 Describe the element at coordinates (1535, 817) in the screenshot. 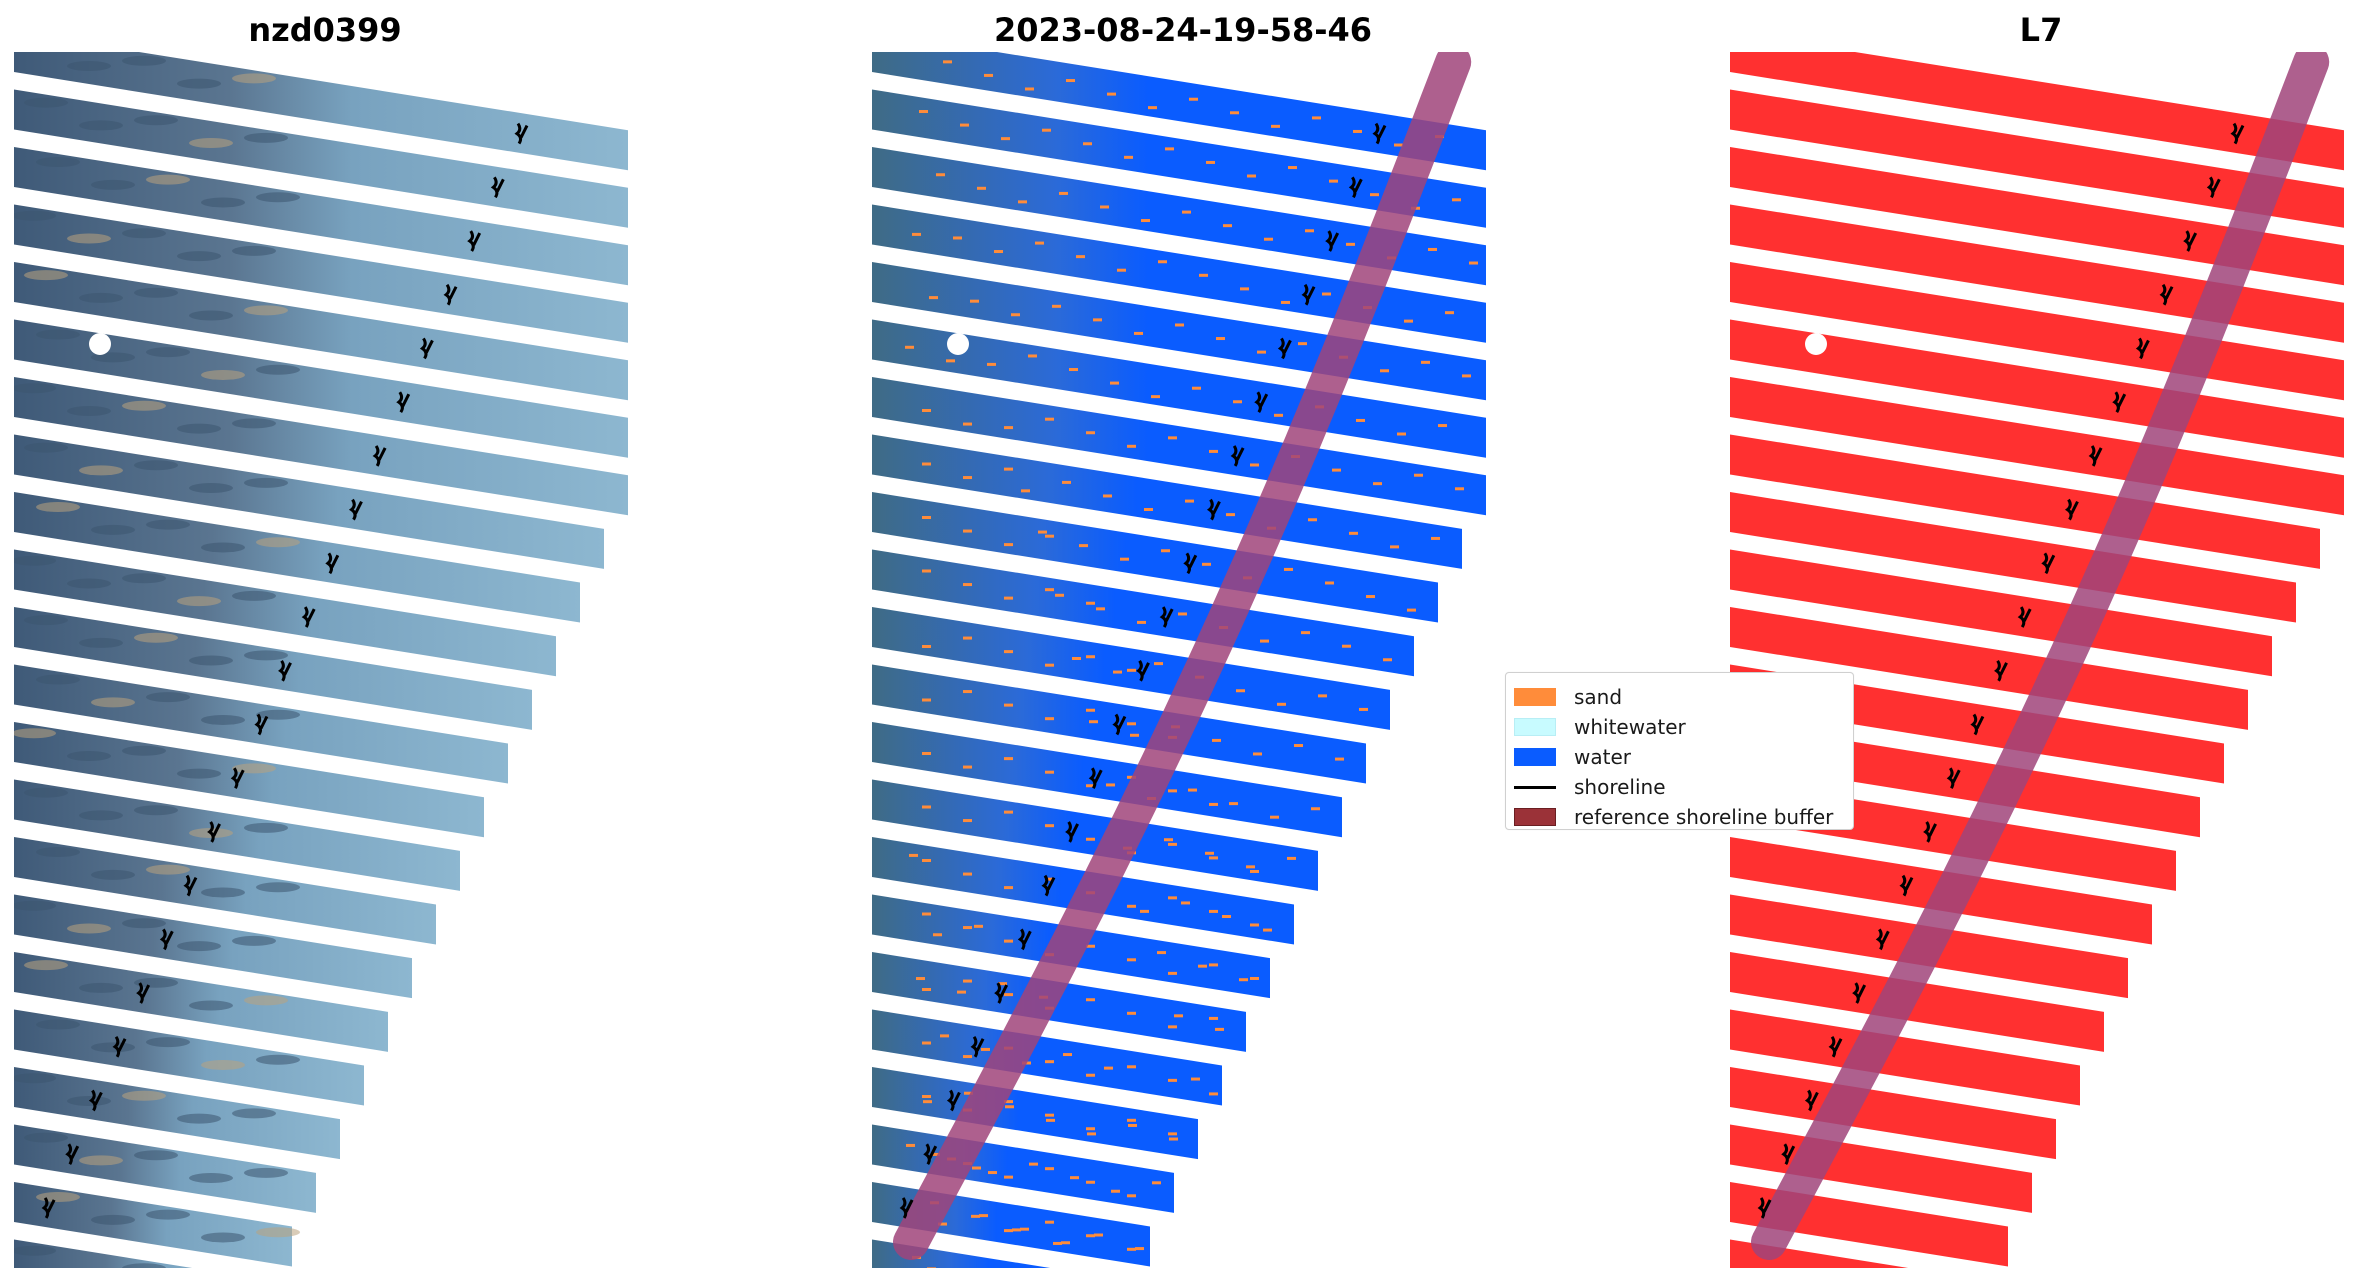

I see `legend-swatch-reference-buffer` at that location.